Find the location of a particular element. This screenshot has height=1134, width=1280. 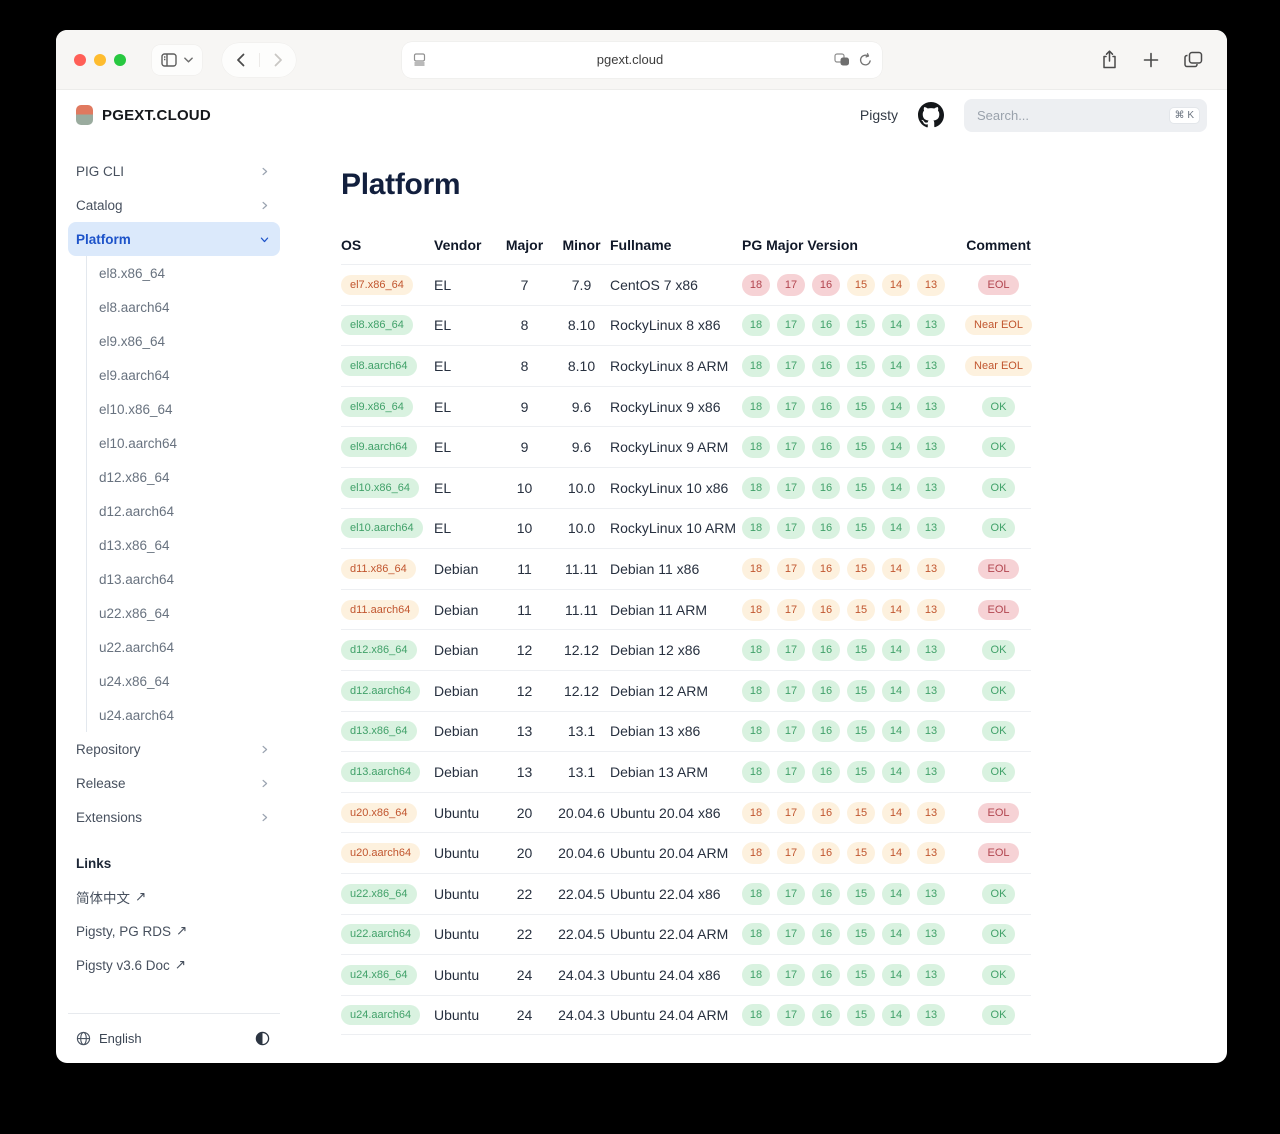

minor-cell: 22.04.5 is located at coordinates (581, 934).